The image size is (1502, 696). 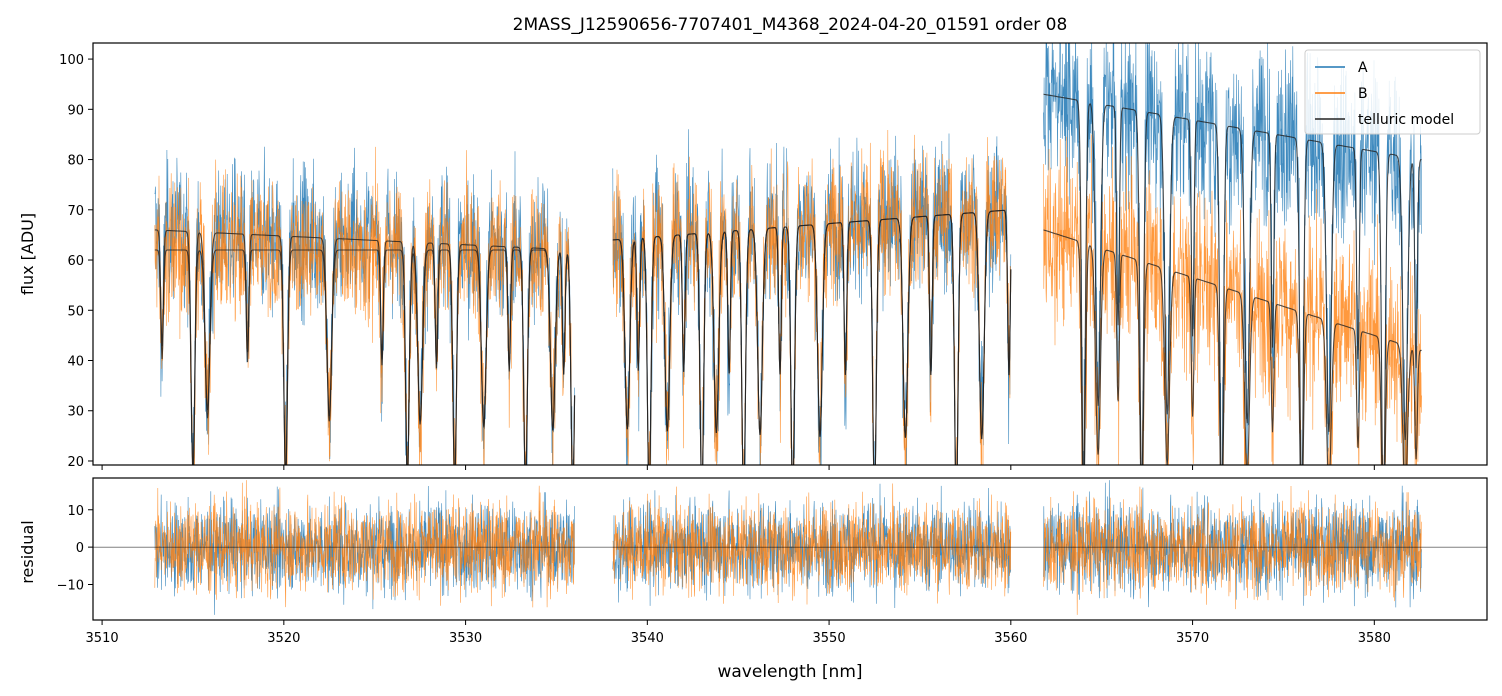 What do you see at coordinates (465, 638) in the screenshot?
I see `bottom-x-tick-label: 3530` at bounding box center [465, 638].